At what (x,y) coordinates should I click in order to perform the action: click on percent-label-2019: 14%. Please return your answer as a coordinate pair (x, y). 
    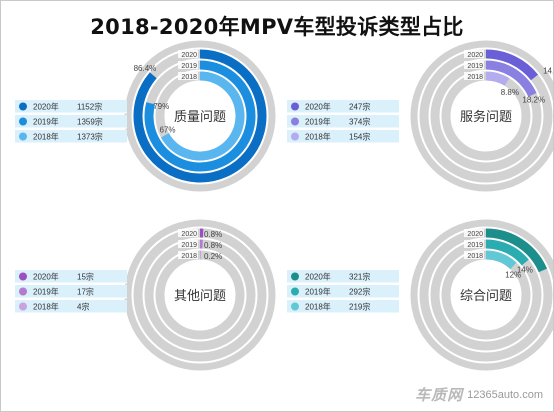
    Looking at the image, I should click on (525, 270).